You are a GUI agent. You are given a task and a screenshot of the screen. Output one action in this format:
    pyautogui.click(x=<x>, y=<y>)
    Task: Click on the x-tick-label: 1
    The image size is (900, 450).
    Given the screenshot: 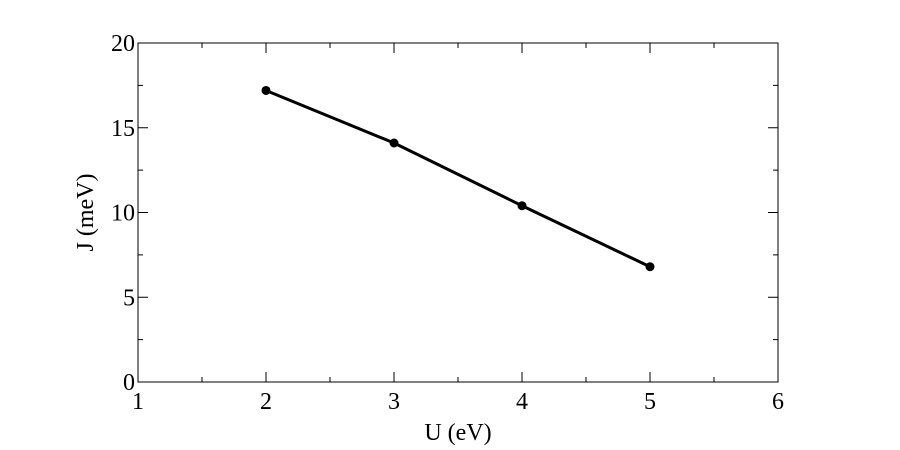 What is the action you would take?
    pyautogui.click(x=138, y=402)
    